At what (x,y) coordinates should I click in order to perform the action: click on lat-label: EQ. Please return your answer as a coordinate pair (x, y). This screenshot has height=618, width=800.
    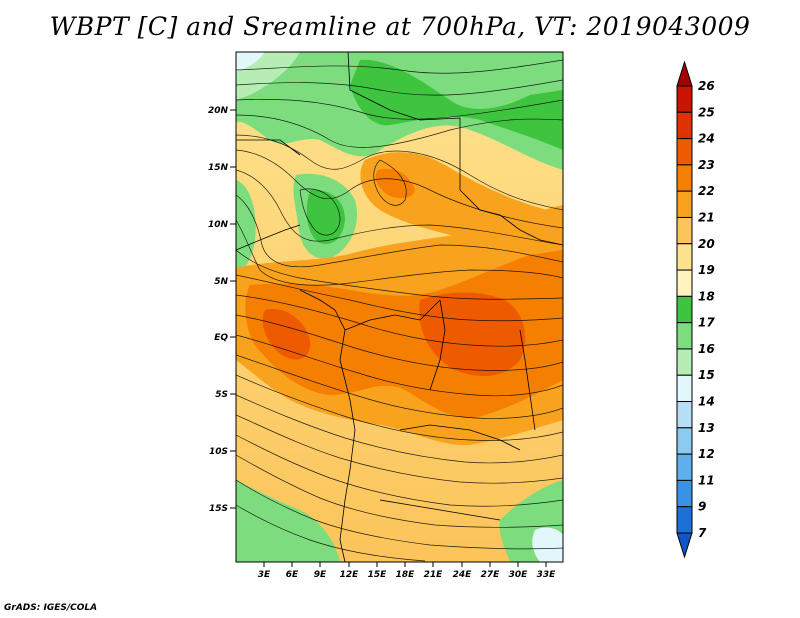
    Looking at the image, I should click on (221, 338).